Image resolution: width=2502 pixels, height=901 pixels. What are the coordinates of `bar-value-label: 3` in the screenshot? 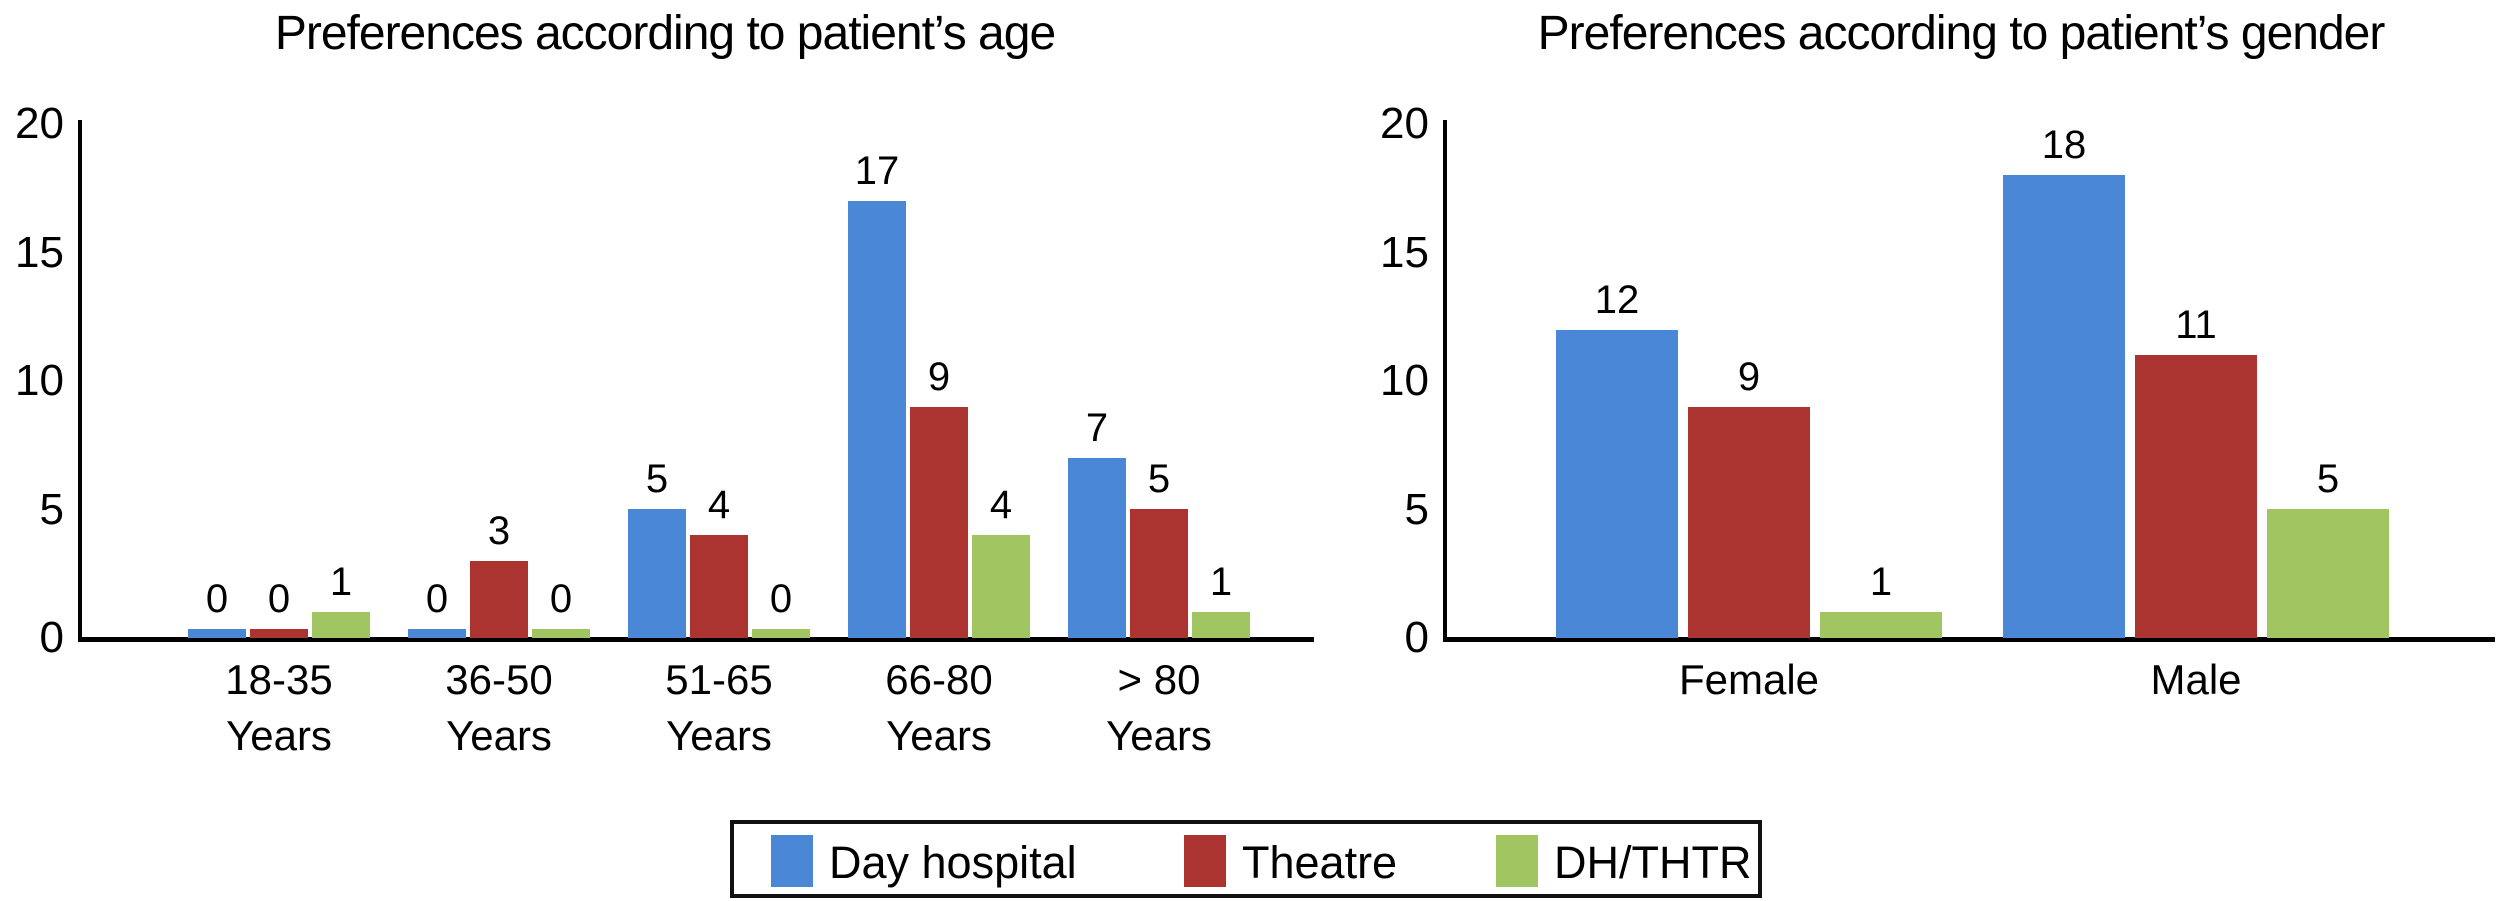 It's located at (499, 531).